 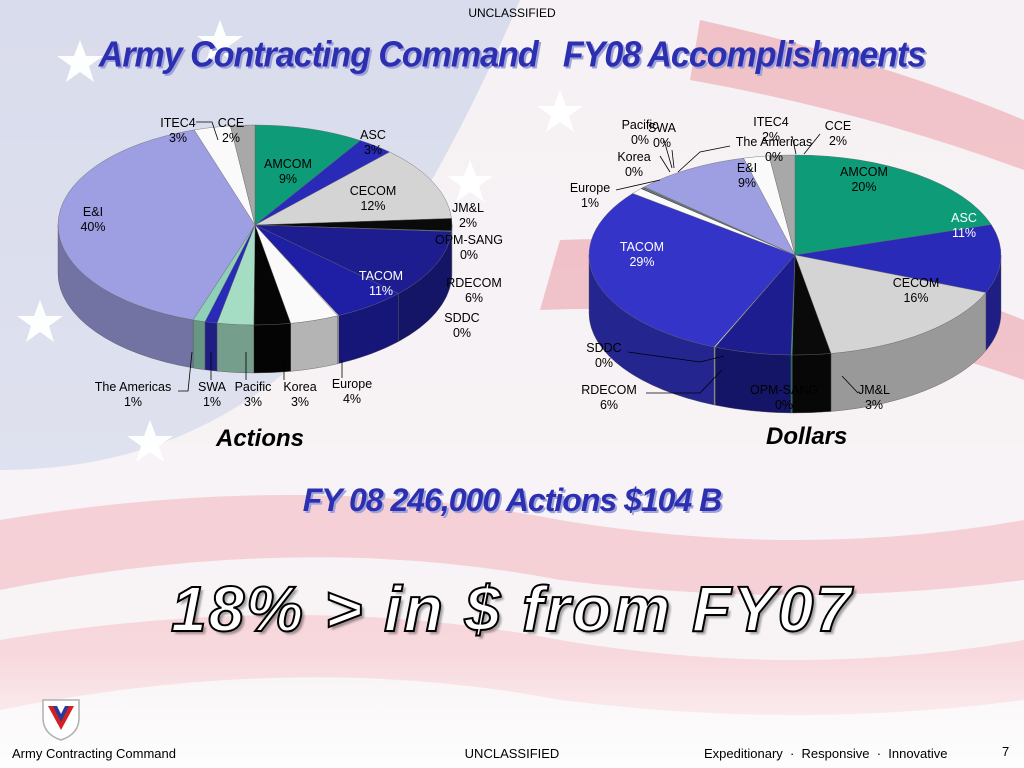 I want to click on footer-org: Army Contracting Command, so click(x=94, y=753).